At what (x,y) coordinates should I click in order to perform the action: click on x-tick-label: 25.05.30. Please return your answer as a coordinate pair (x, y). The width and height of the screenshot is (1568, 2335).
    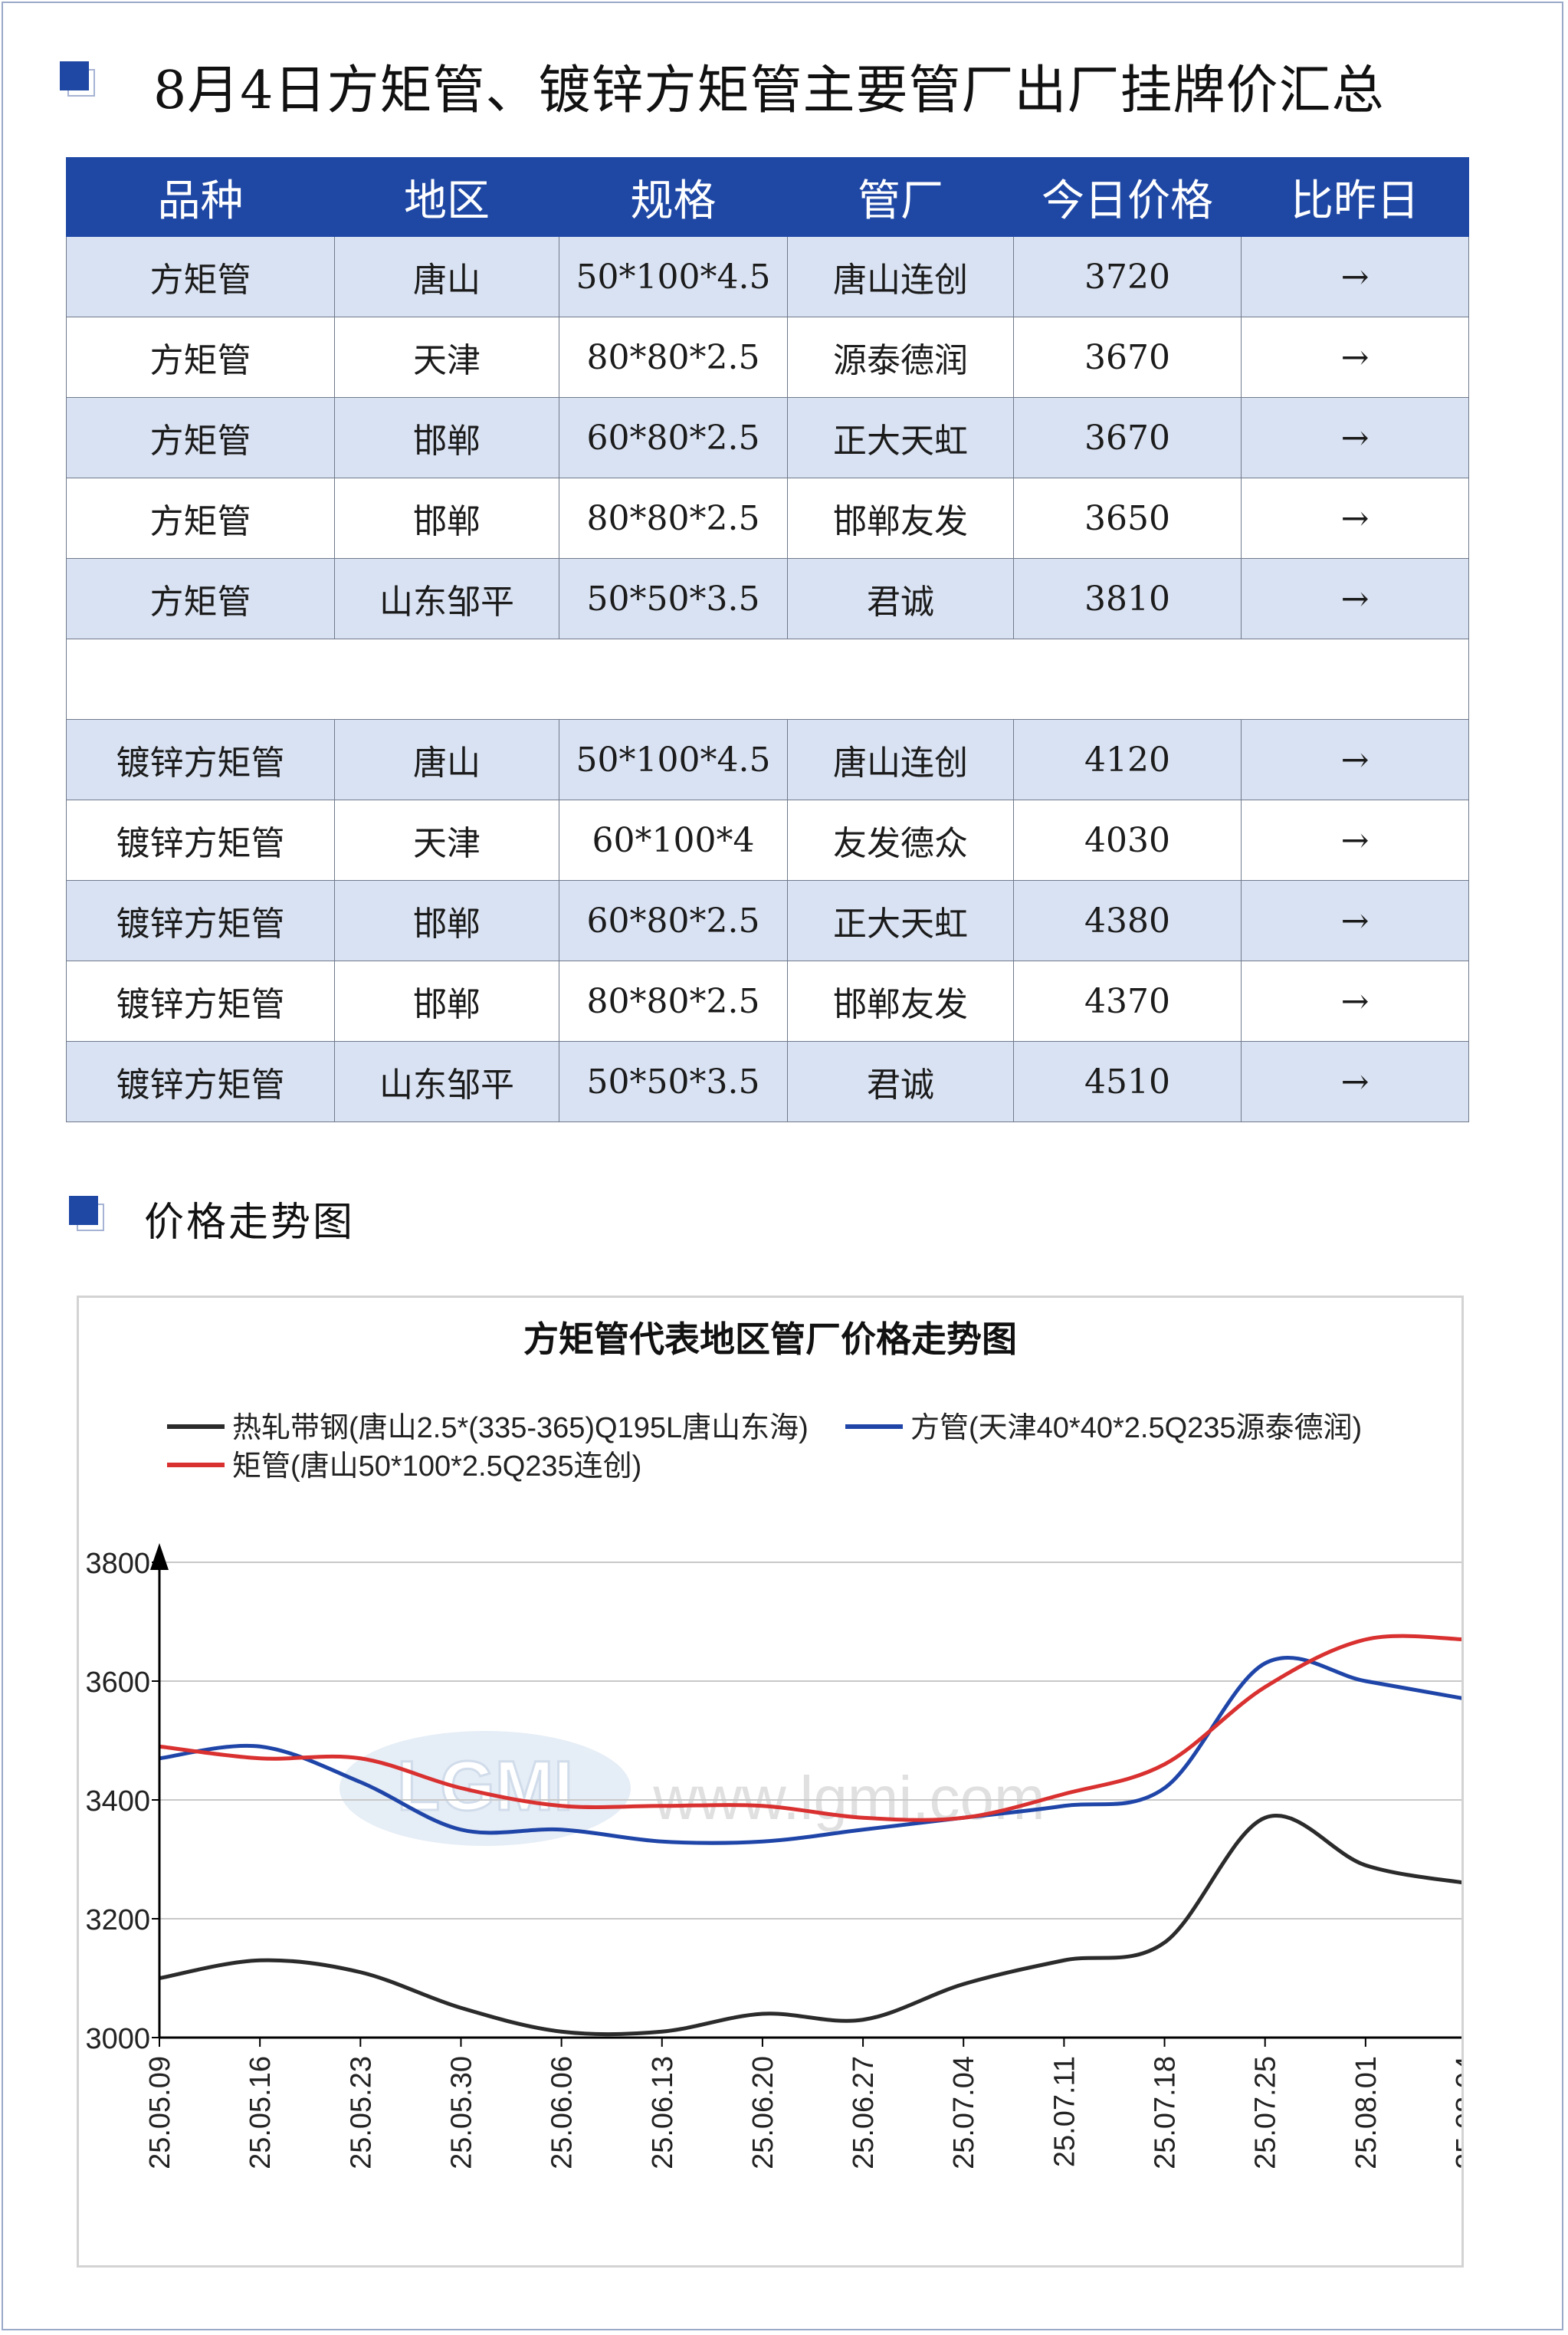
    Looking at the image, I should click on (461, 2112).